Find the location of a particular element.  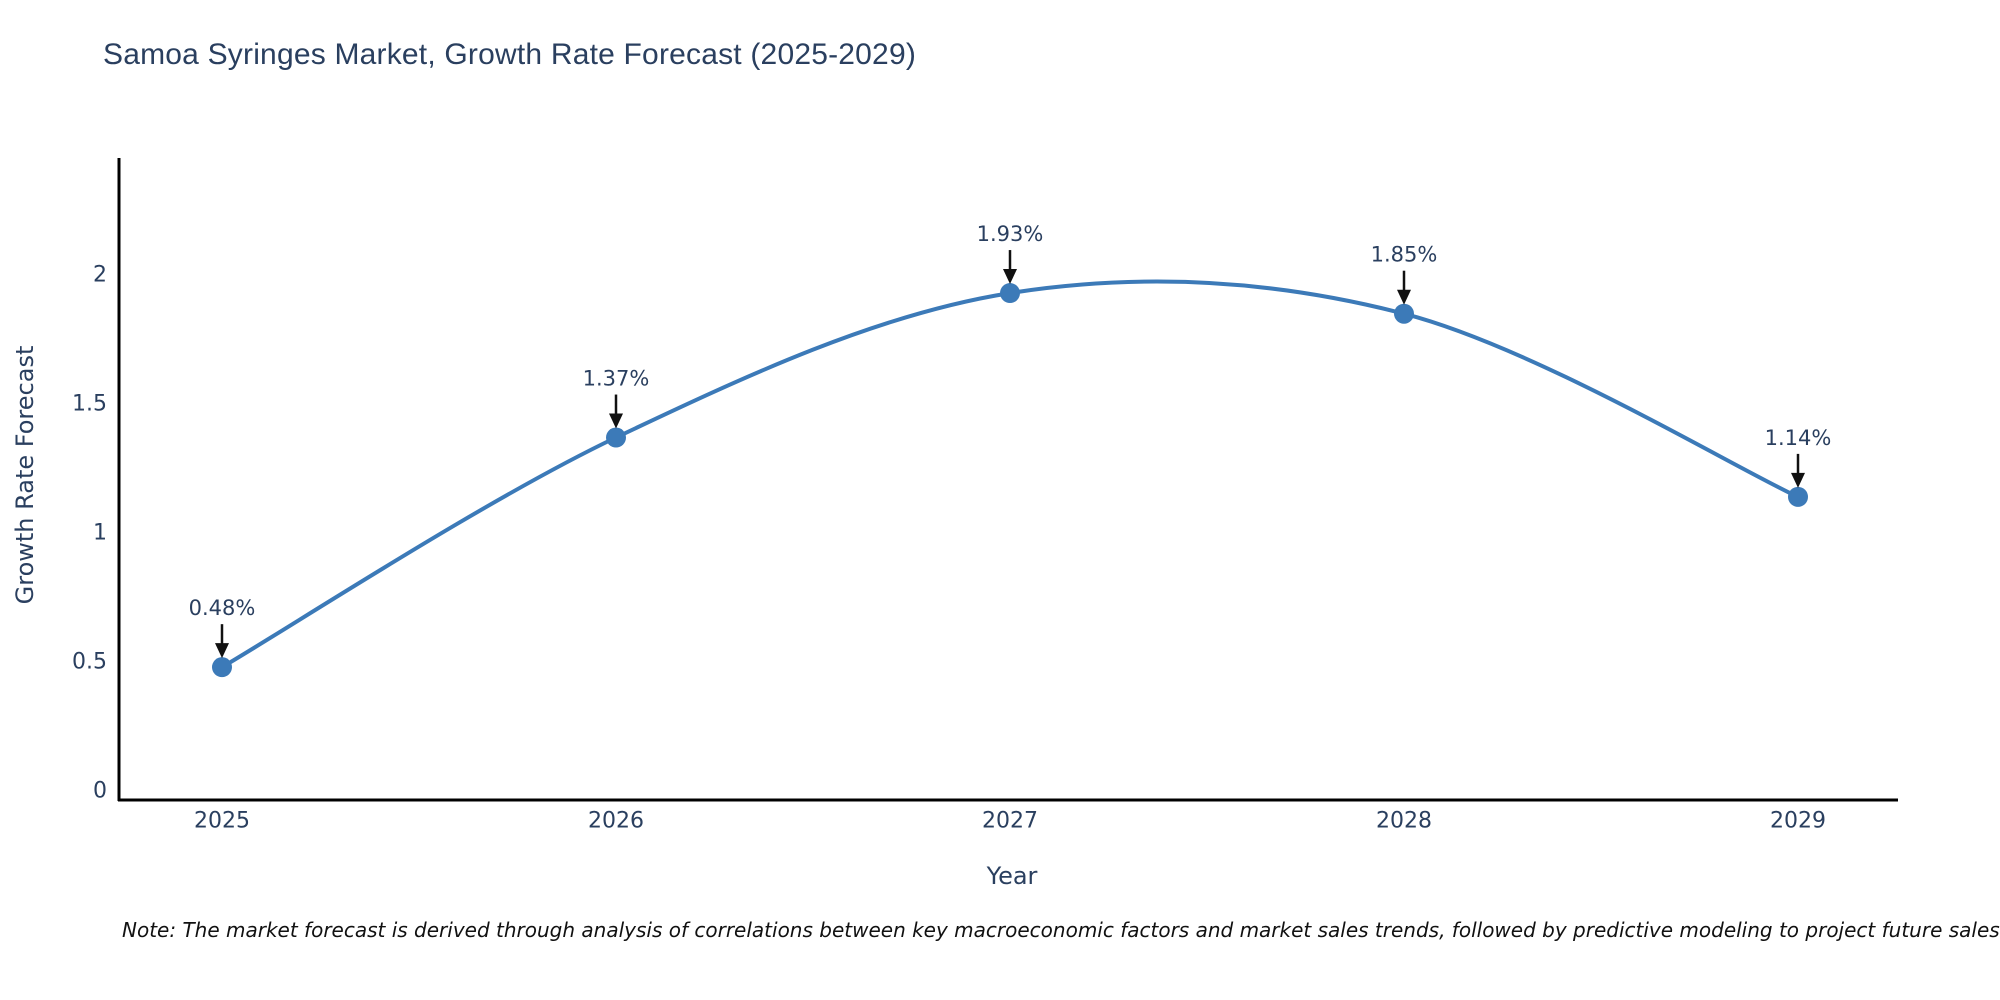

y-tick-label: 0.5 is located at coordinates (89, 662).